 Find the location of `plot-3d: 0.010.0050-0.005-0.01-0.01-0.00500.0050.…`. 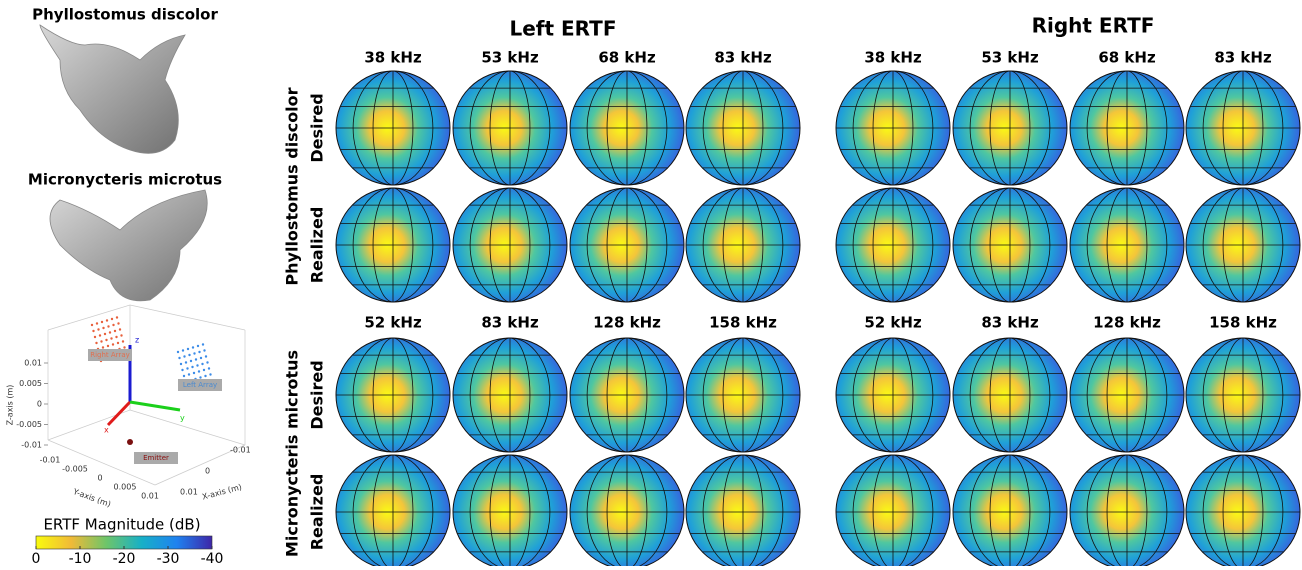

plot-3d: 0.010.0050-0.005-0.01-0.01-0.00500.0050.… is located at coordinates (128, 406).